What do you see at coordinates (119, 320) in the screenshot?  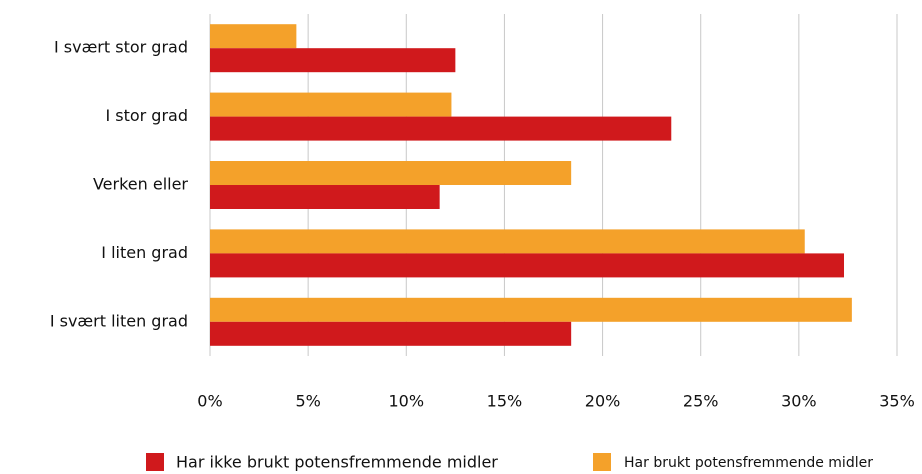 I see `y-tick-label: I svært liten grad` at bounding box center [119, 320].